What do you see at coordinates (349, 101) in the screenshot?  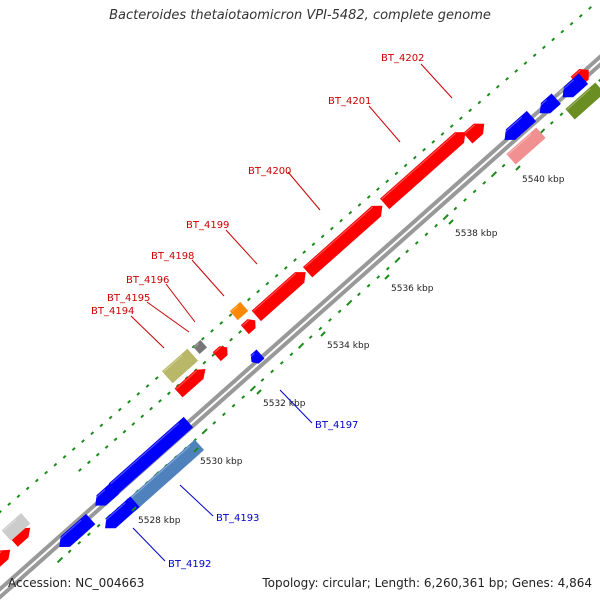 I see `forward-gene-label: BT_4201` at bounding box center [349, 101].